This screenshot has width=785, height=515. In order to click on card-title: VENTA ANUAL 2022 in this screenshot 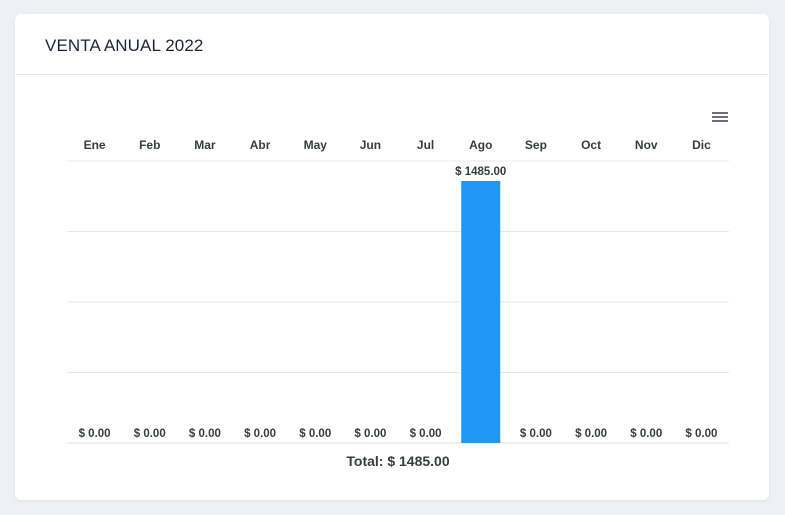, I will do `click(124, 45)`.